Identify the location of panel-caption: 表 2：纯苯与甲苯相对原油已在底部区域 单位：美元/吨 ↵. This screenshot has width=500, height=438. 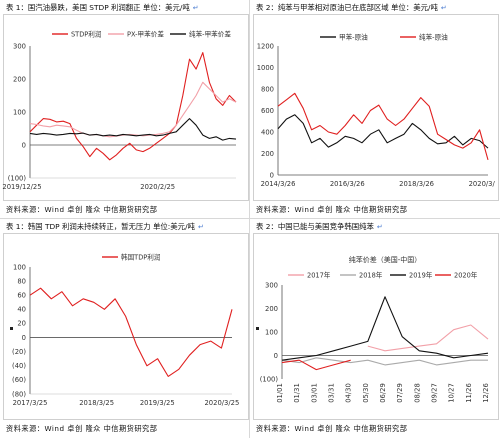
(351, 7).